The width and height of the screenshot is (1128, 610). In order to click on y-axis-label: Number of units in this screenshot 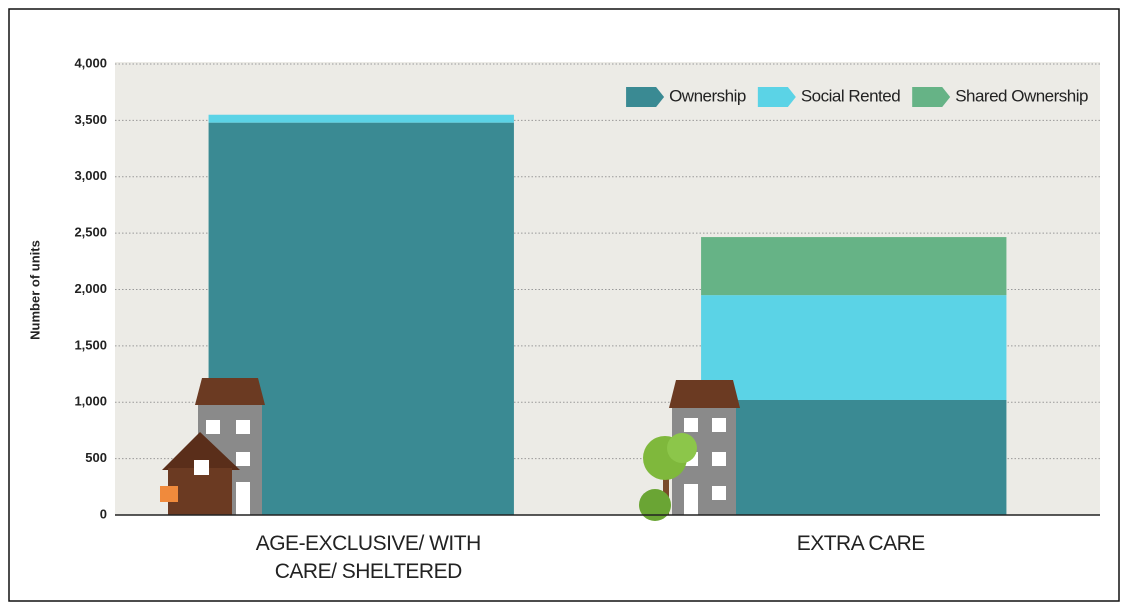, I will do `click(34, 290)`.